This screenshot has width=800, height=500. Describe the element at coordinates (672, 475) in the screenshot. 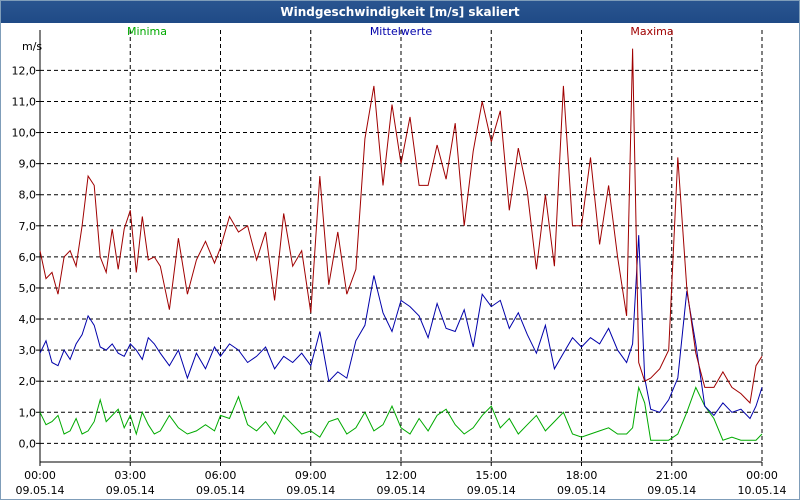

I see `x-tick-time-label: 21:00` at that location.